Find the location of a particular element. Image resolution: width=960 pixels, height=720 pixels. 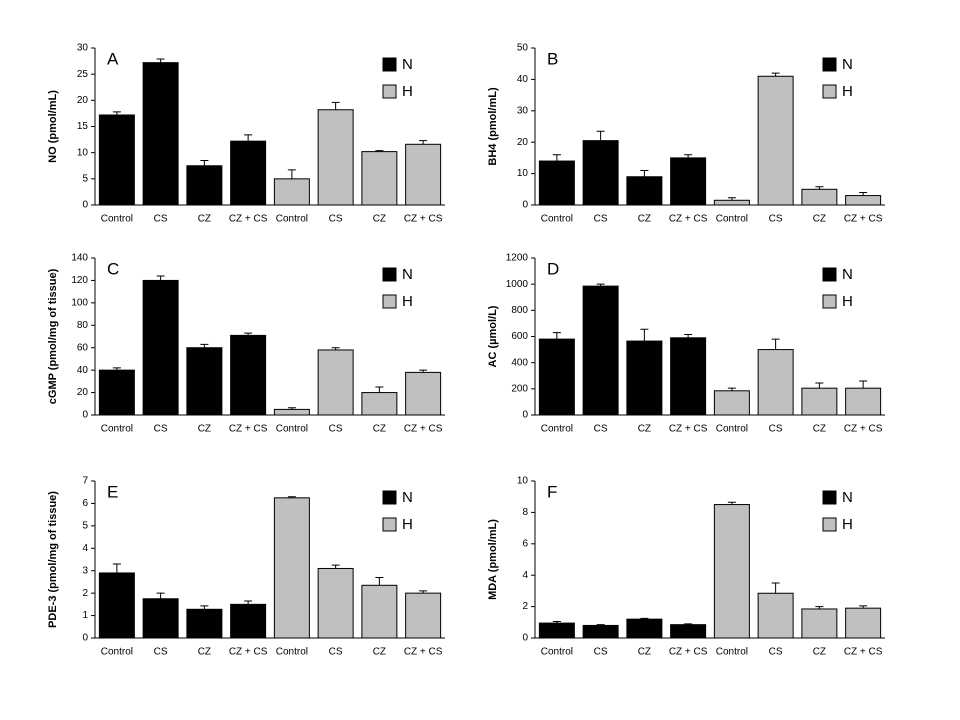

y-tick-label: 60 is located at coordinates (83, 347).